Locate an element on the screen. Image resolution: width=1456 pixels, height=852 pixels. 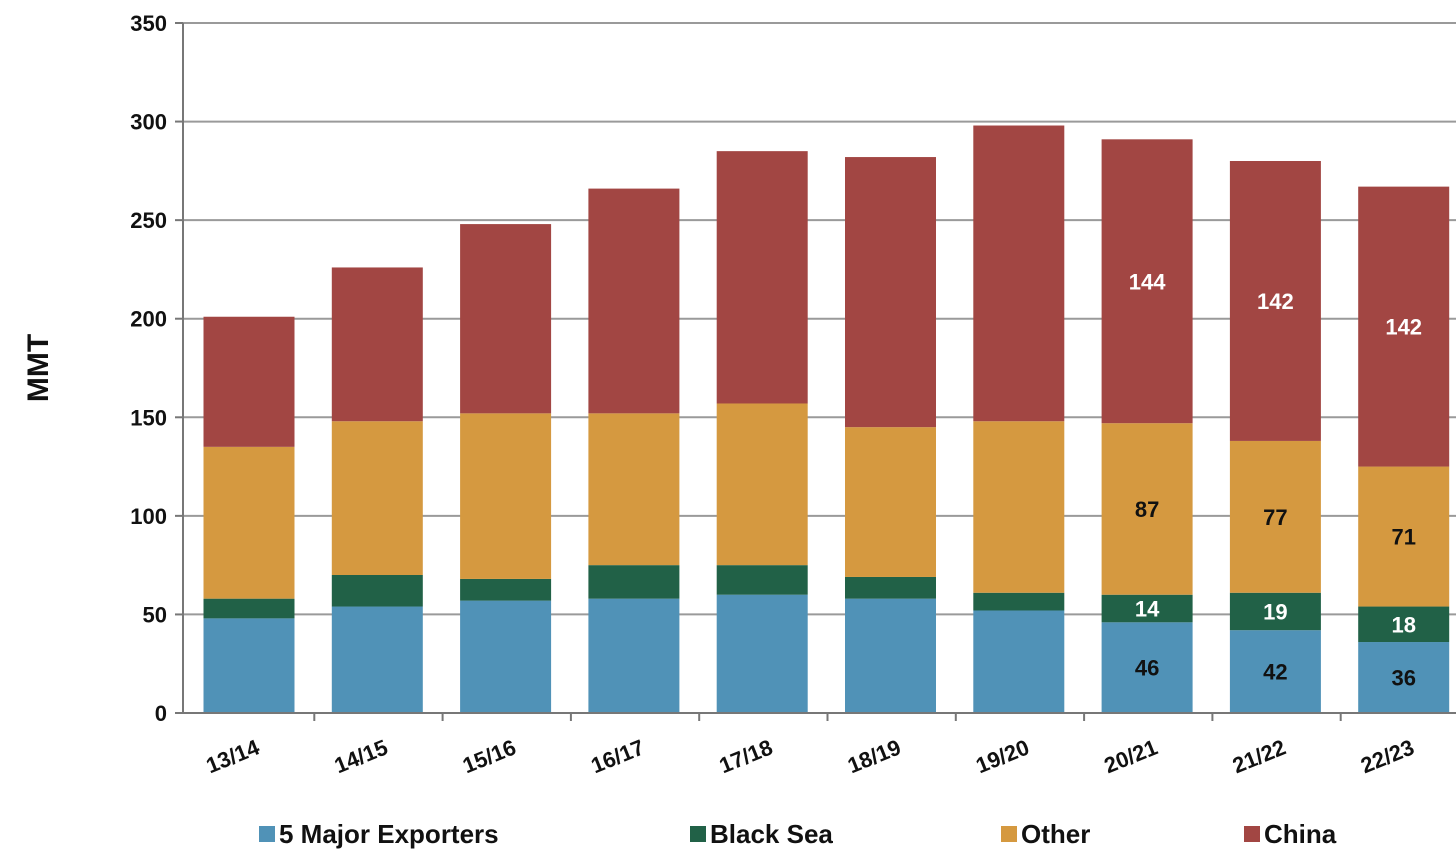
data-label: 77 is located at coordinates (1275, 517).